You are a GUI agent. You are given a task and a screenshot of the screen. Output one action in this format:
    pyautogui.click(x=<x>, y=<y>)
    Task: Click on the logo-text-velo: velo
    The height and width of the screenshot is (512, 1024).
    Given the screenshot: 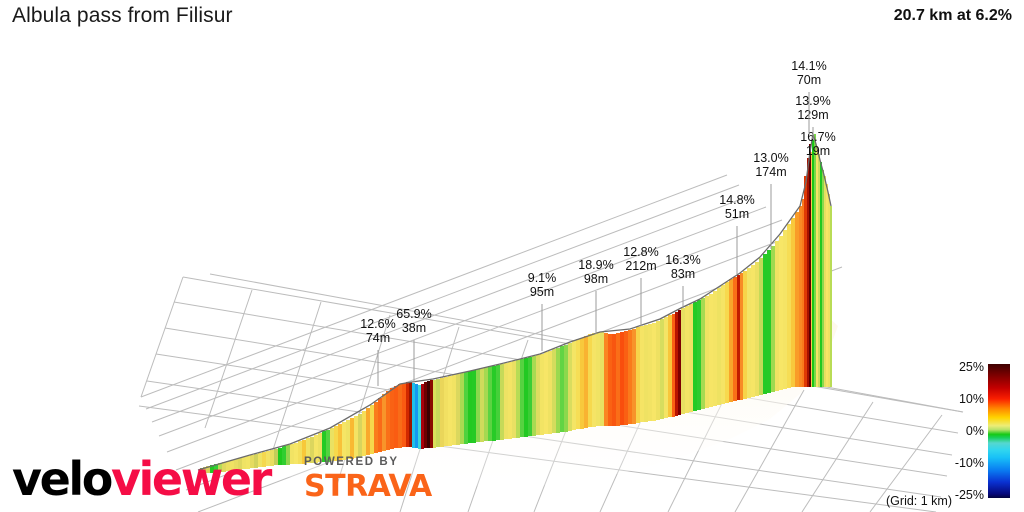 What is the action you would take?
    pyautogui.click(x=62, y=479)
    